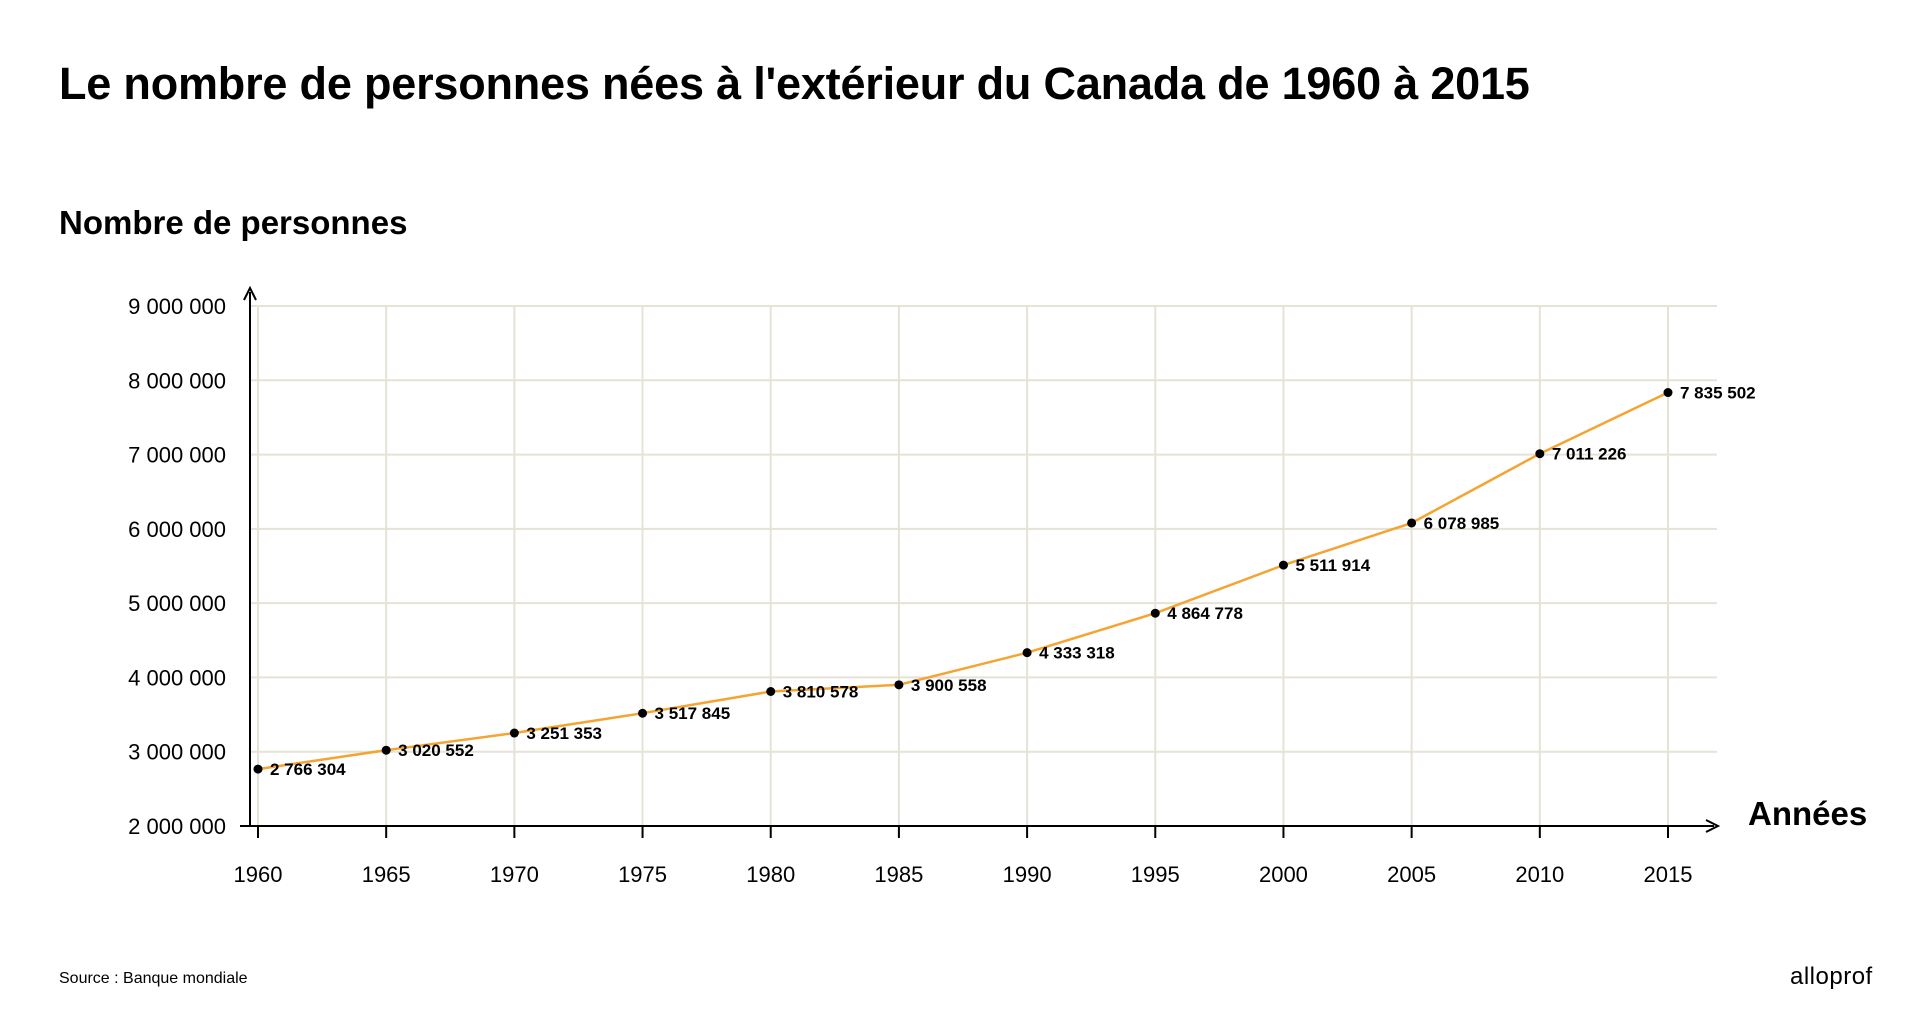  I want to click on data-label: 3 251 353, so click(564, 733).